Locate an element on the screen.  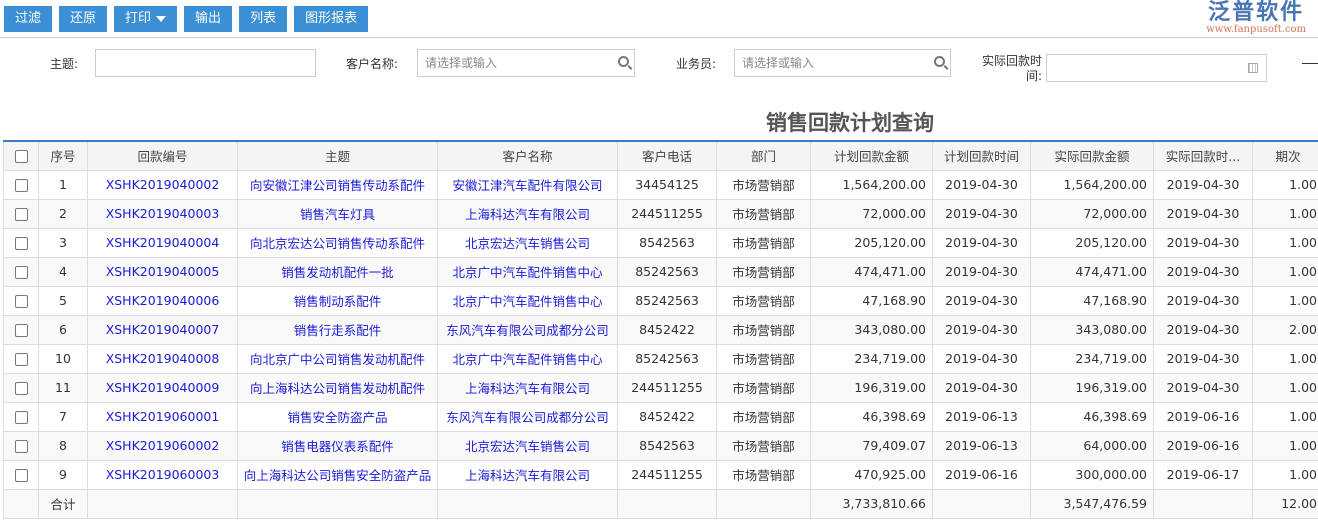
table-cell: XSHK2019040007 is located at coordinates (162, 329).